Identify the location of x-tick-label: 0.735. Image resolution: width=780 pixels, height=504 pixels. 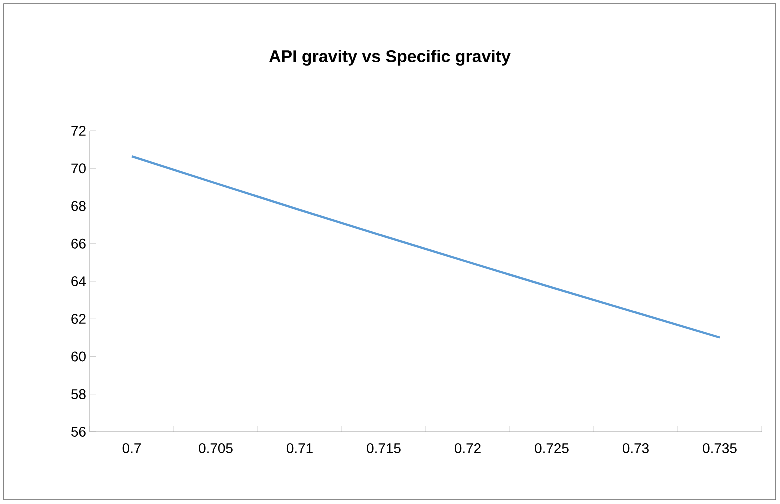
(720, 449).